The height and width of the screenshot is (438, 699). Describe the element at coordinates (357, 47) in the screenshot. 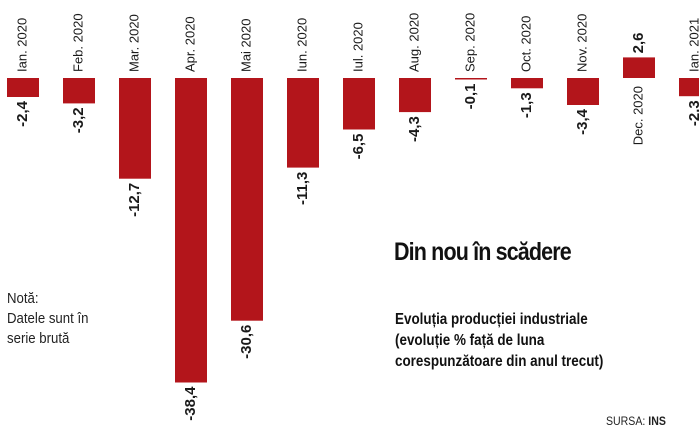

I see `category-label: Iul. 2020` at that location.